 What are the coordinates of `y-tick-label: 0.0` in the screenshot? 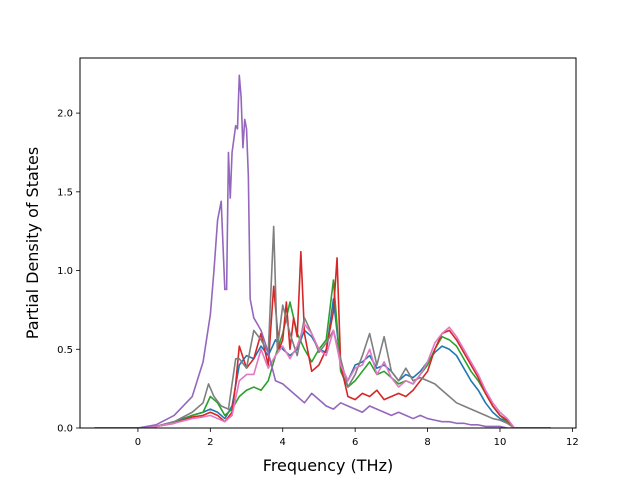 It's located at (65, 429).